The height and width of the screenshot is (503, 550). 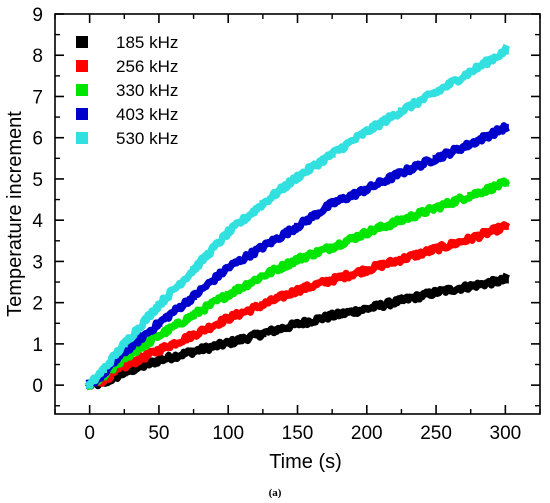 What do you see at coordinates (147, 90) in the screenshot?
I see `legend-label-330-khz: 330 kHz` at bounding box center [147, 90].